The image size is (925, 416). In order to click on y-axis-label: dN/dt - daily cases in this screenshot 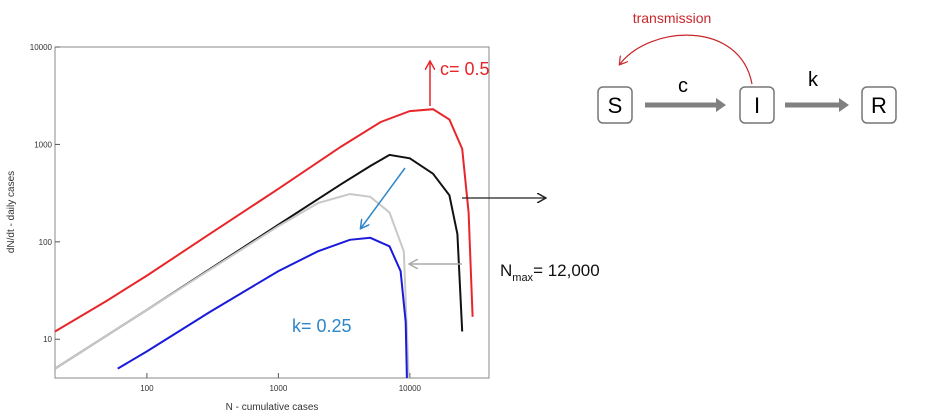, I will do `click(11, 212)`.